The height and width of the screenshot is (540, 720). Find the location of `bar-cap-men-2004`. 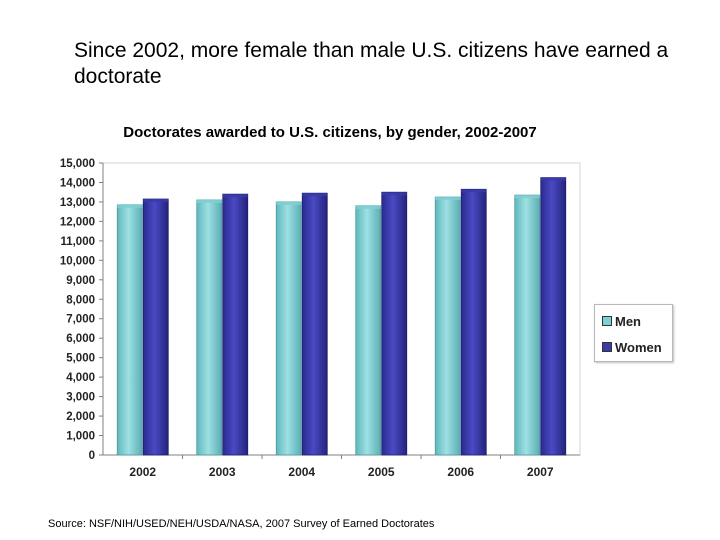

bar-cap-men-2004 is located at coordinates (289, 203).